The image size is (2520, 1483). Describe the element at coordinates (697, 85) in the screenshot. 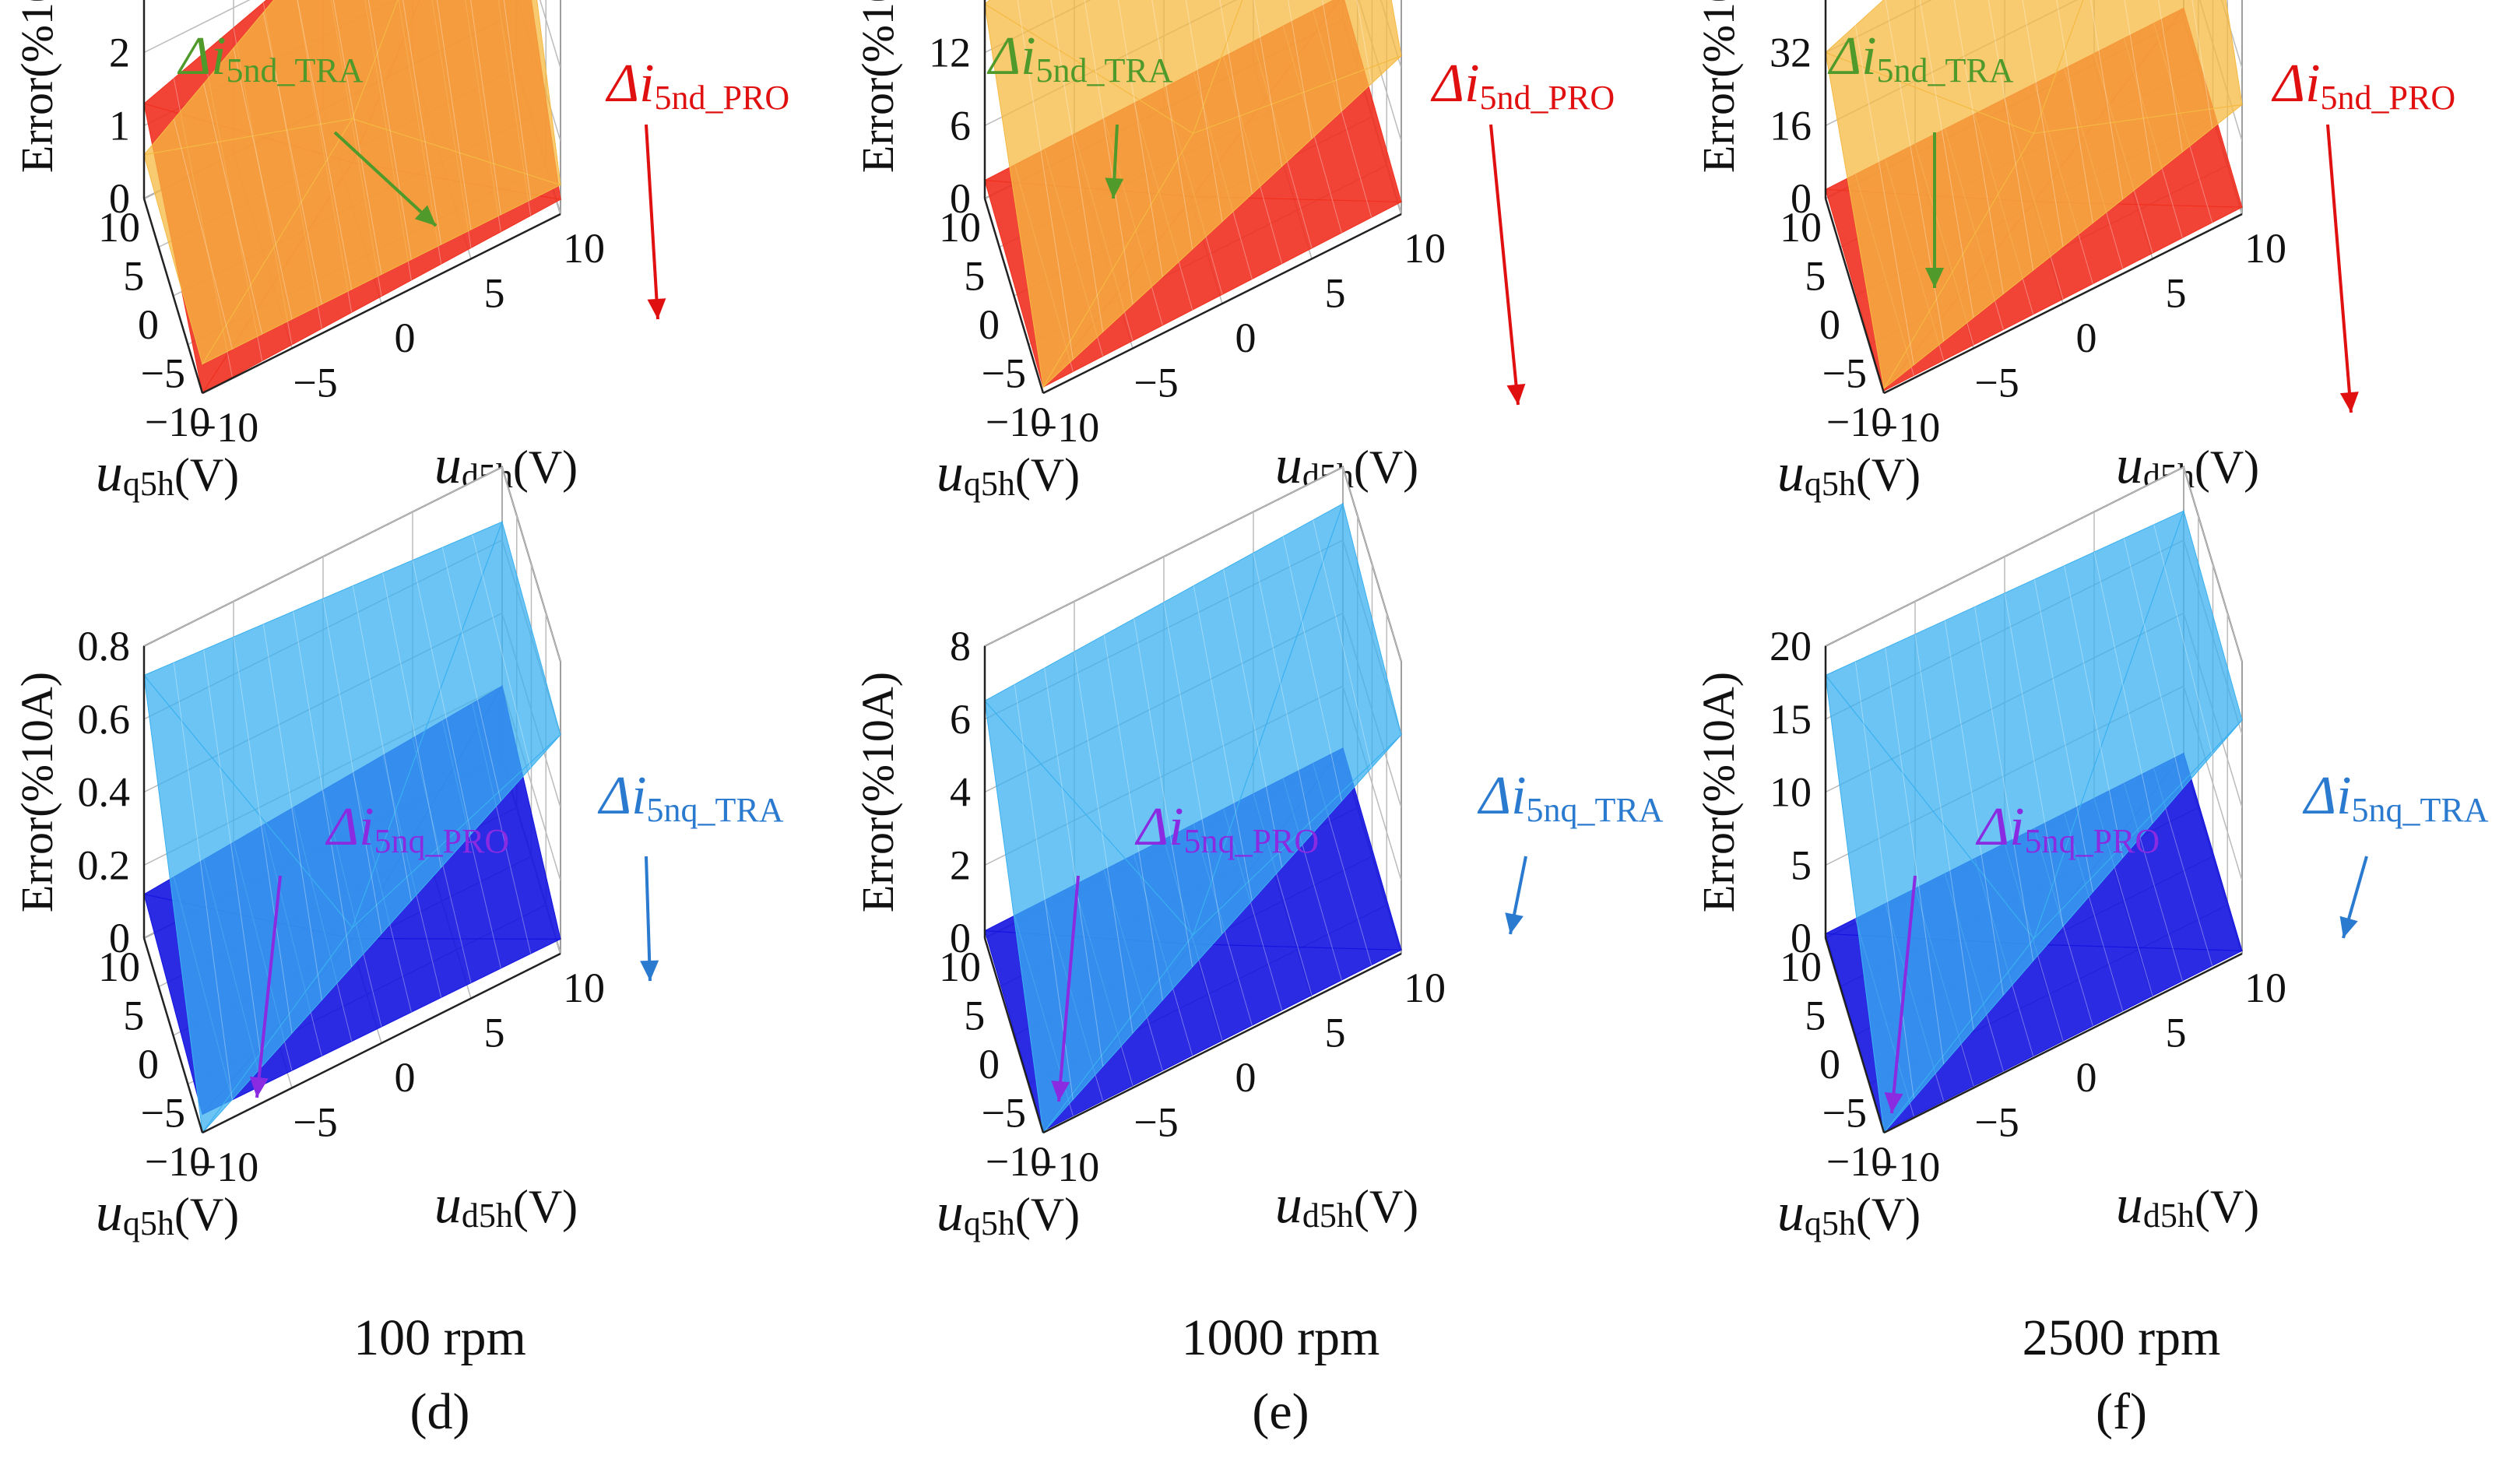

I see `series-label-pro: Δi5nd_PRO` at that location.